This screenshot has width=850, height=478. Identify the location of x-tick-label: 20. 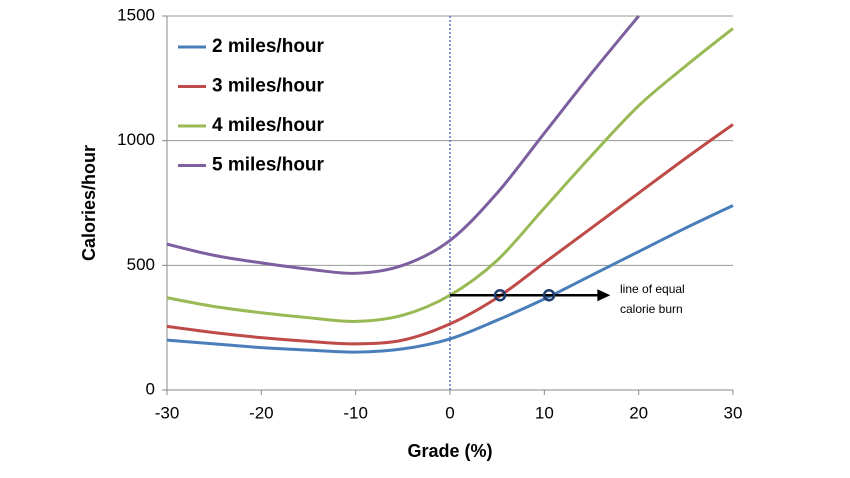
(638, 412).